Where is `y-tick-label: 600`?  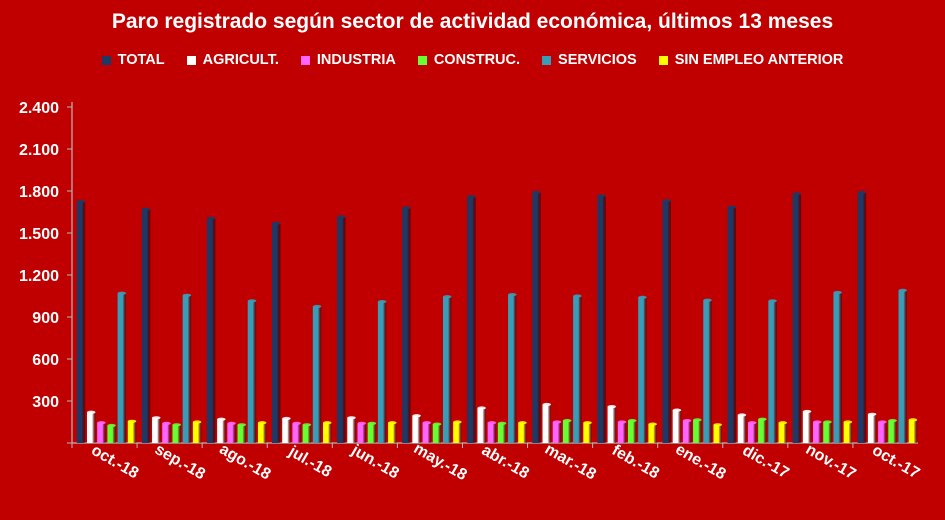
y-tick-label: 600 is located at coordinates (45, 360).